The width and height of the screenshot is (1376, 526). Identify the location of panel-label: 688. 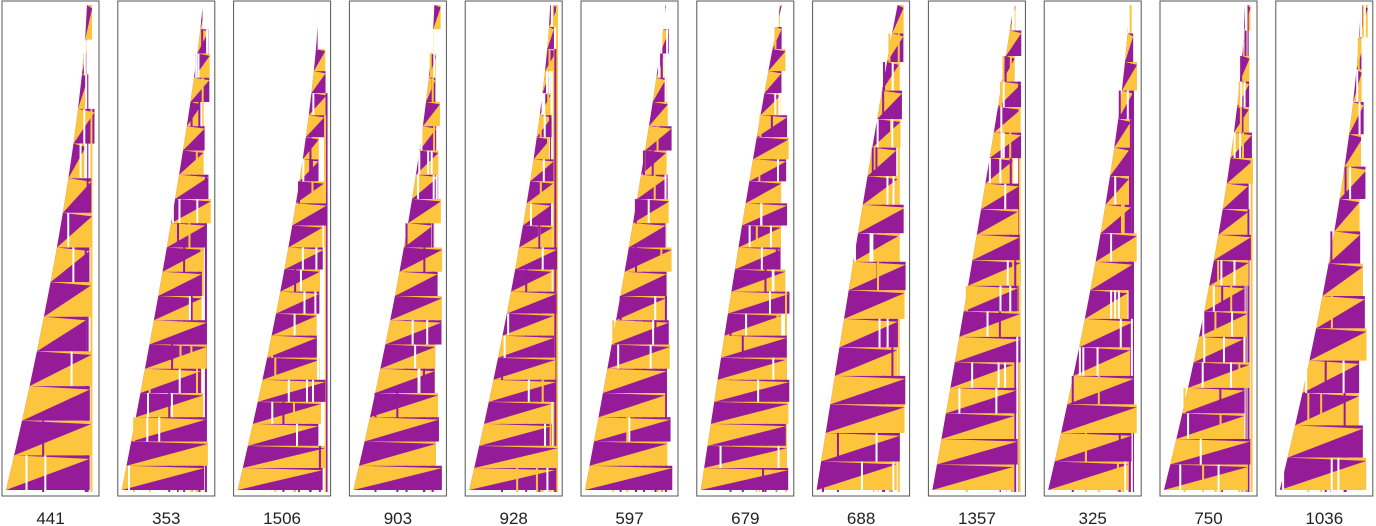
(861, 517).